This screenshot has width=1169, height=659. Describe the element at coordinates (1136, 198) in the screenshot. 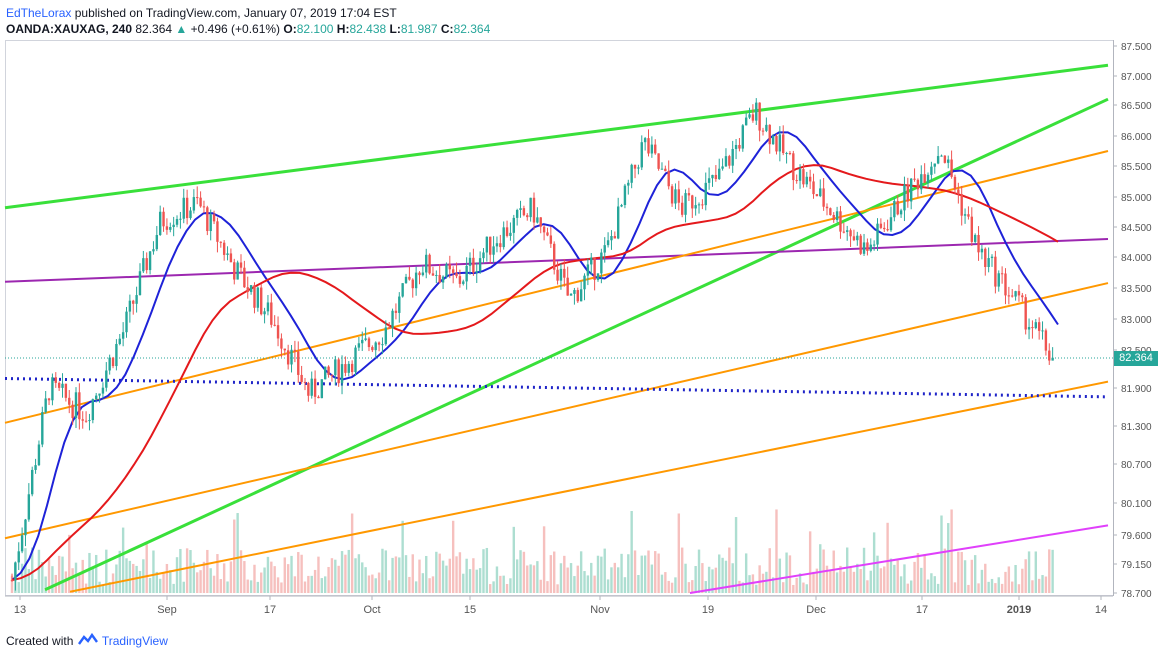

I see `y-tick-label: 85.000` at that location.